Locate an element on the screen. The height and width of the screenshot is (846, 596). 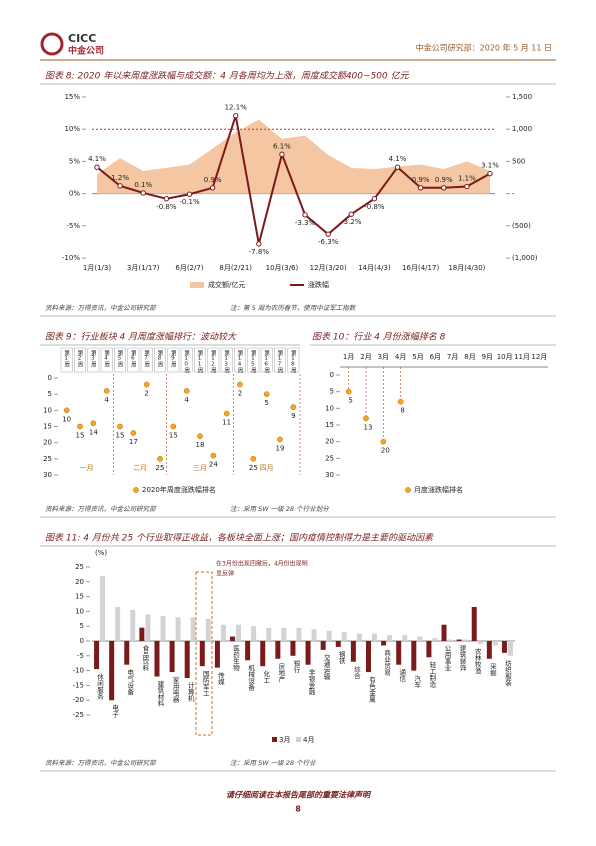
x-tick-label: 第6周 is located at coordinates (133, 359).